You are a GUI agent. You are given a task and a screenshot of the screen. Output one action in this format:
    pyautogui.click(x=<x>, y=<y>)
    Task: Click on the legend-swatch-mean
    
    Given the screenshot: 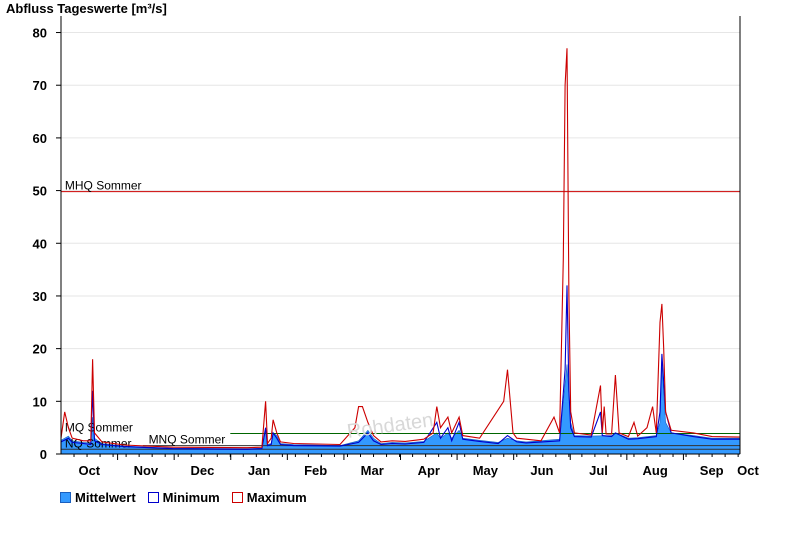 What is the action you would take?
    pyautogui.click(x=65, y=497)
    